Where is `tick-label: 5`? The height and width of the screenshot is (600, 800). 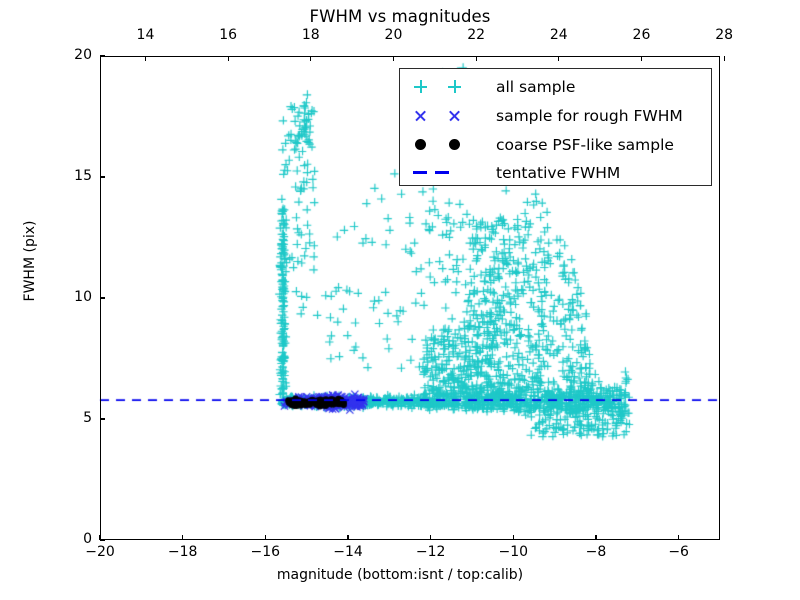 tick-label: 5 is located at coordinates (87, 418).